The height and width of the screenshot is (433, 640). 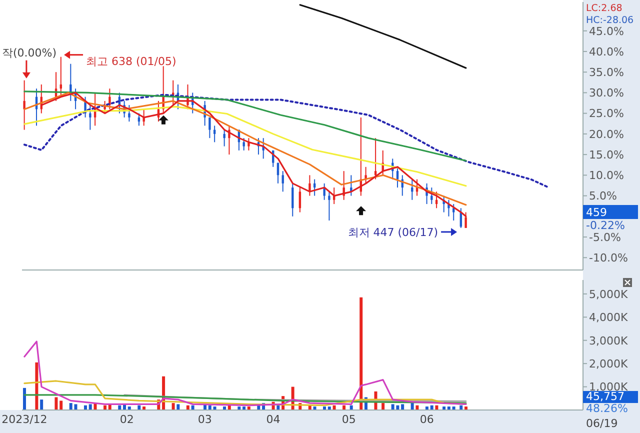 What do you see at coordinates (393, 232) in the screenshot?
I see `annotation: 최저 447 (06/17)` at bounding box center [393, 232].